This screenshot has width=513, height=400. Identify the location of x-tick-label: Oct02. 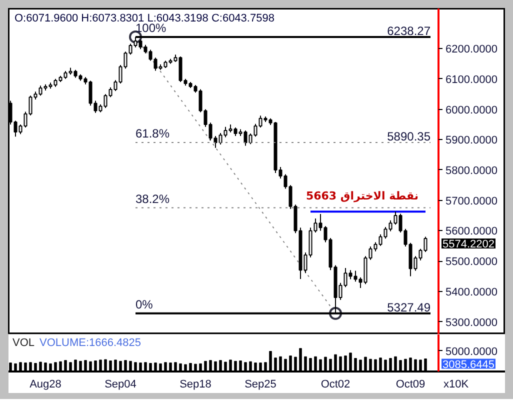
(335, 384).